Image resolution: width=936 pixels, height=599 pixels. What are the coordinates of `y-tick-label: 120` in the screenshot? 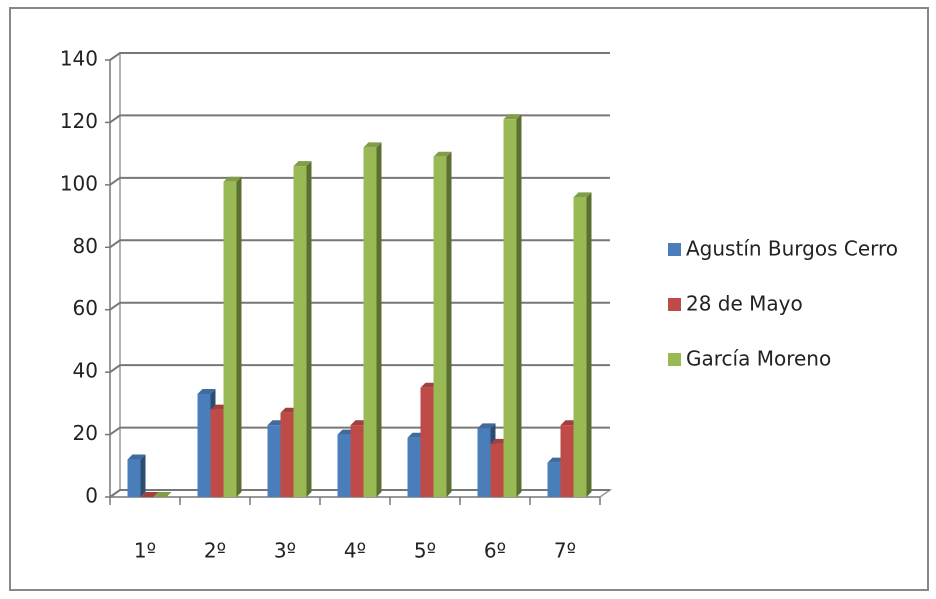 It's located at (79, 121).